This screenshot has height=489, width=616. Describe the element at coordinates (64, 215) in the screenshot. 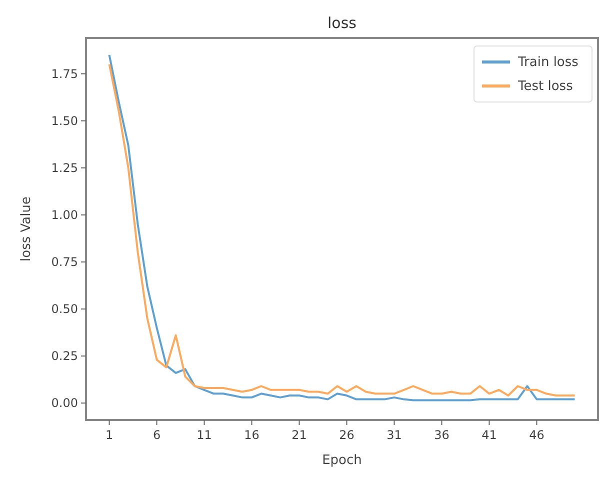

I see `y-tick-label: 1.00` at that location.